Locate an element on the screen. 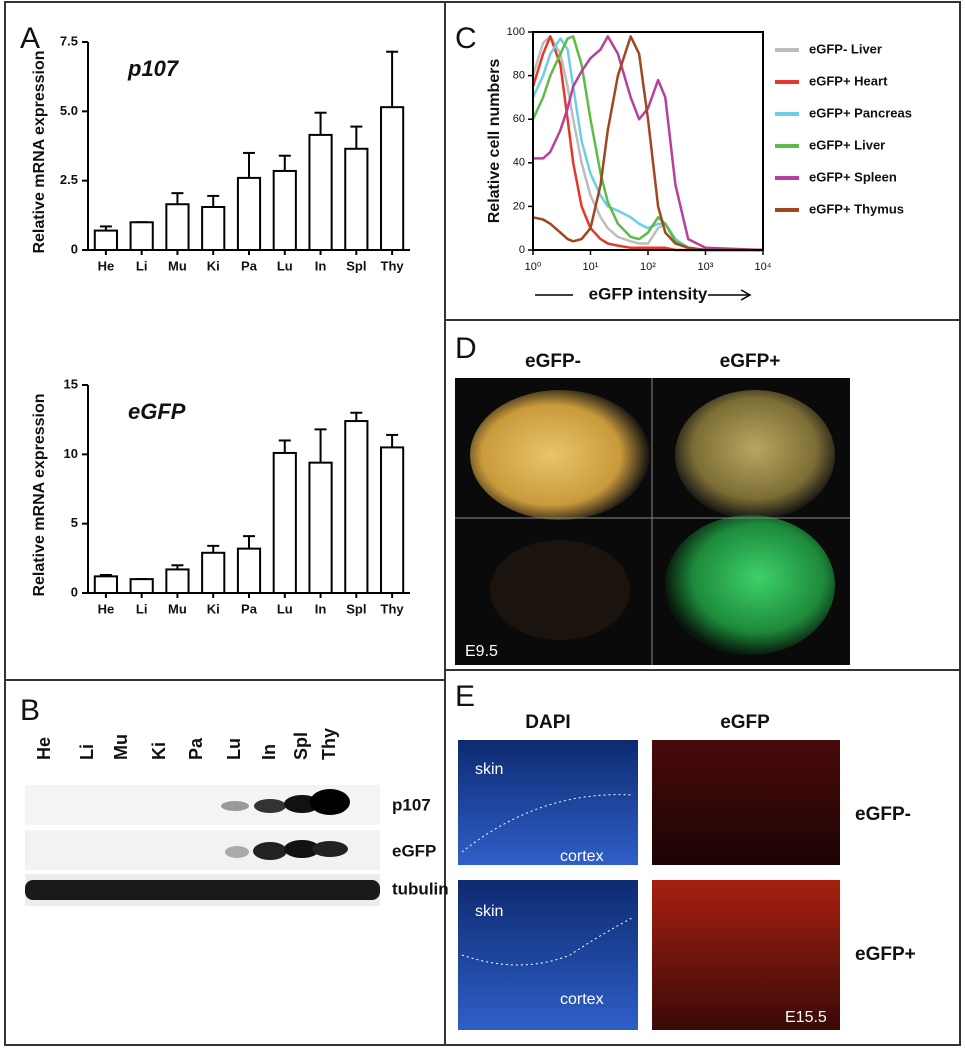  x-tick-label: 10³ is located at coordinates (706, 267).